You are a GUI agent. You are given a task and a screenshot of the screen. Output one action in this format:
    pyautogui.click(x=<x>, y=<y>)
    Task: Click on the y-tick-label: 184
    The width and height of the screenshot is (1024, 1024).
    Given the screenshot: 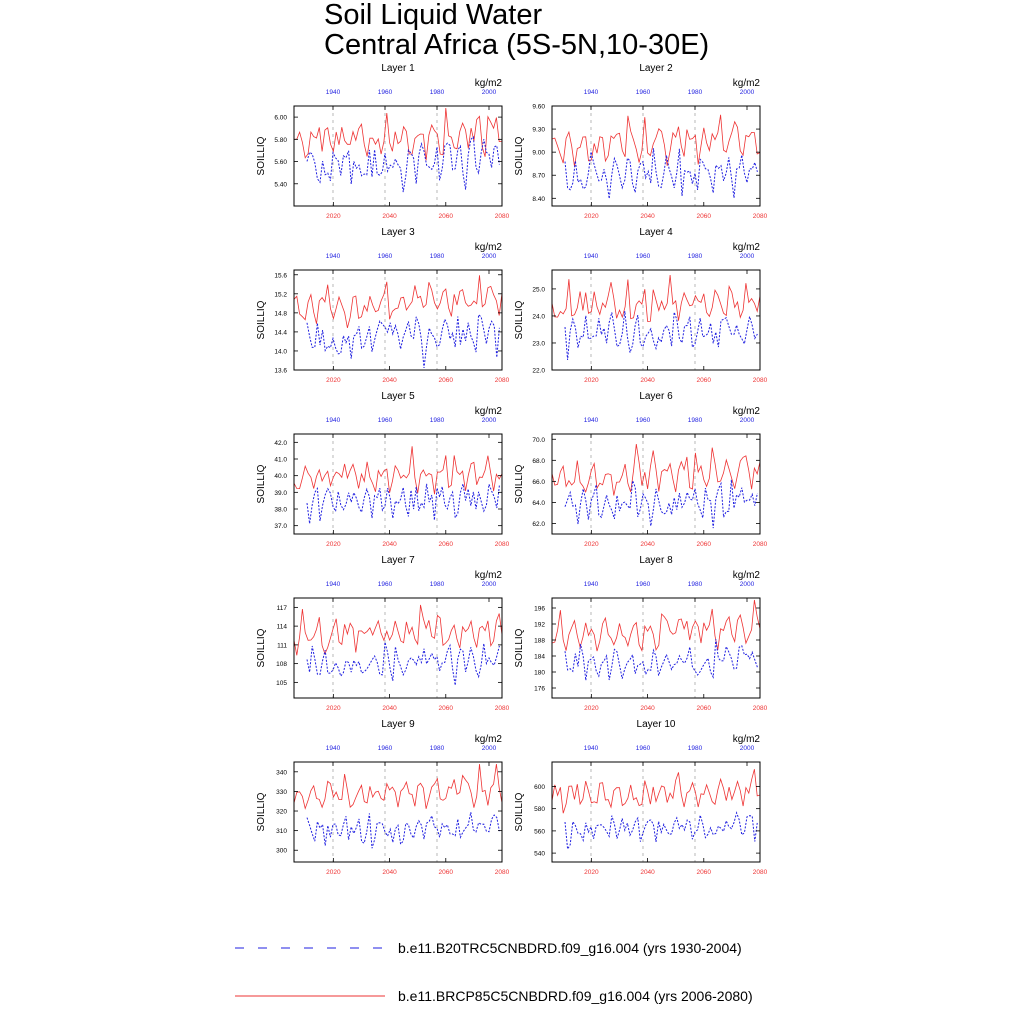 What is the action you would take?
    pyautogui.click(x=539, y=657)
    